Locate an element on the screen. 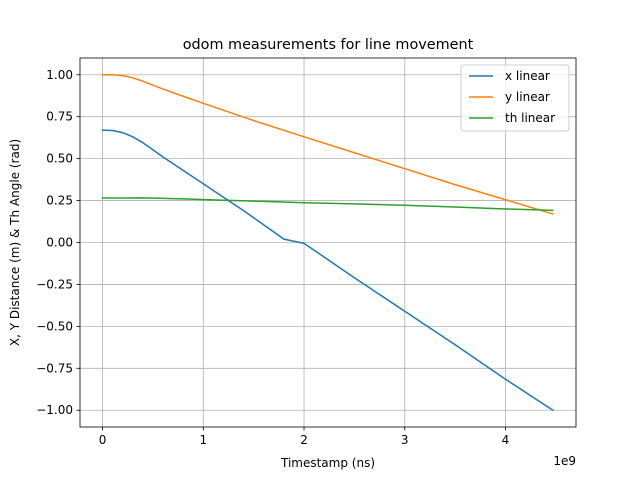 The image size is (640, 480). legend: x linear y linear th linear is located at coordinates (515, 98).